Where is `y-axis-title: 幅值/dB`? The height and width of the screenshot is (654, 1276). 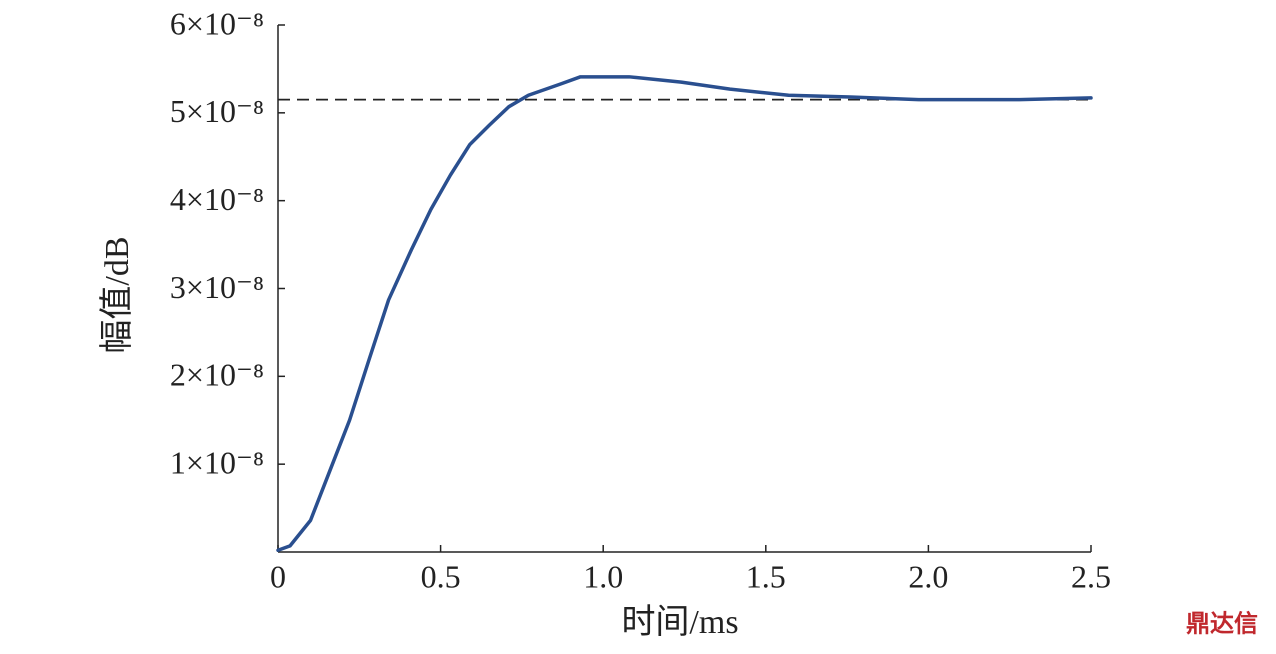 y-axis-title: 幅值/dB is located at coordinates (117, 294).